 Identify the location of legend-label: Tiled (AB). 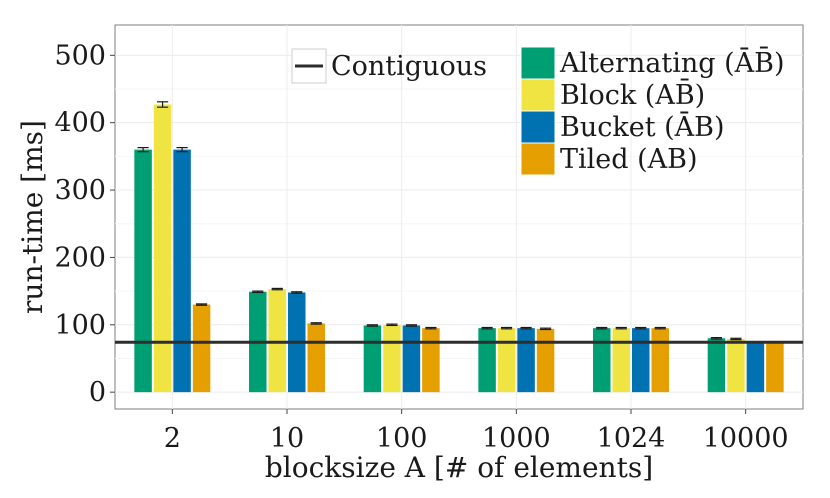
(629, 159).